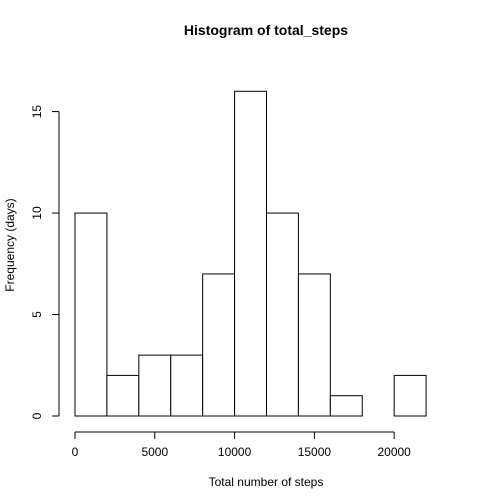  What do you see at coordinates (37, 314) in the screenshot?
I see `y-tick-label: 5` at bounding box center [37, 314].